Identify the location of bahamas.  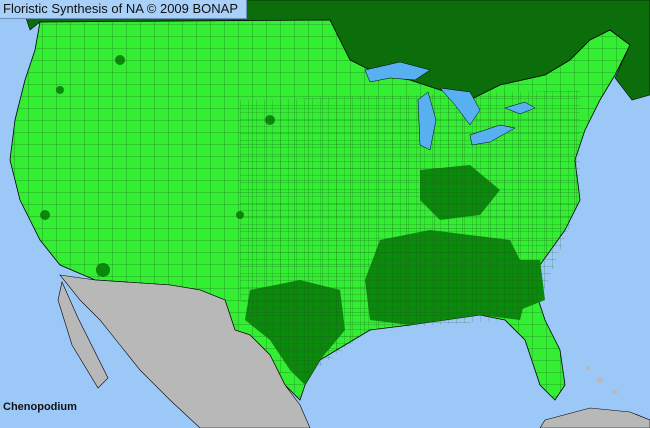
(602, 380).